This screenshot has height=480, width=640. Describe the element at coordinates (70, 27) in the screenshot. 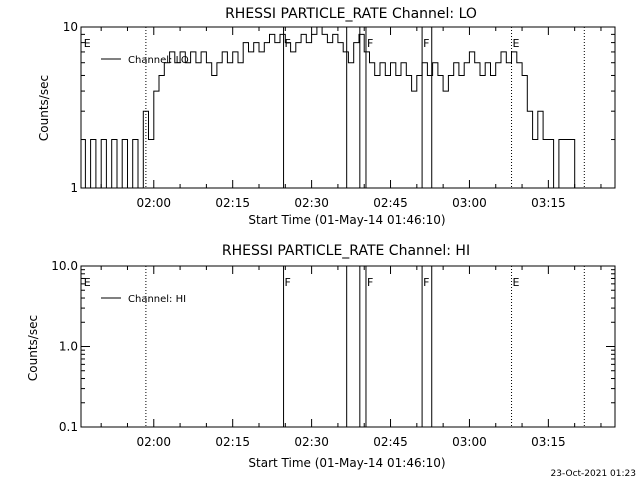

I see `y-tick-label-1: 10` at that location.